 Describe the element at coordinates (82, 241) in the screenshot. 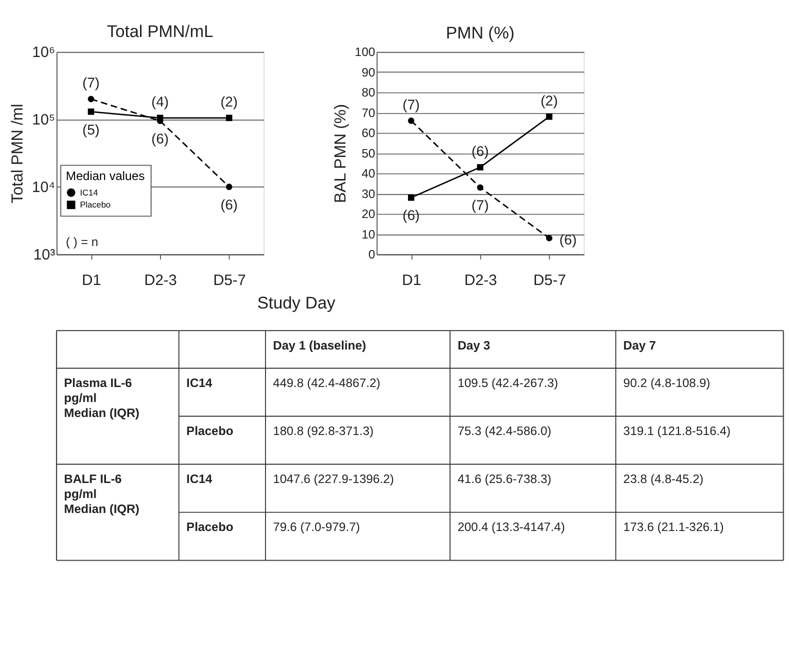

I see `annotation: ( ) = n` at that location.